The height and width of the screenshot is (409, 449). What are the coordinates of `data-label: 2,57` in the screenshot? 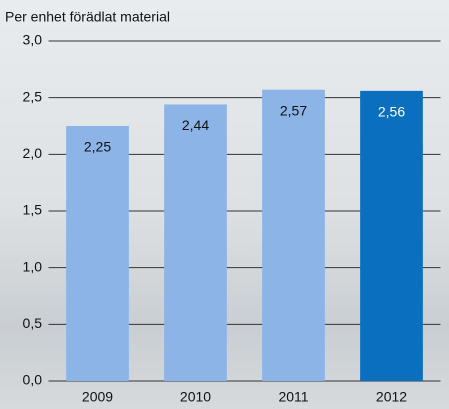 It's located at (293, 110).